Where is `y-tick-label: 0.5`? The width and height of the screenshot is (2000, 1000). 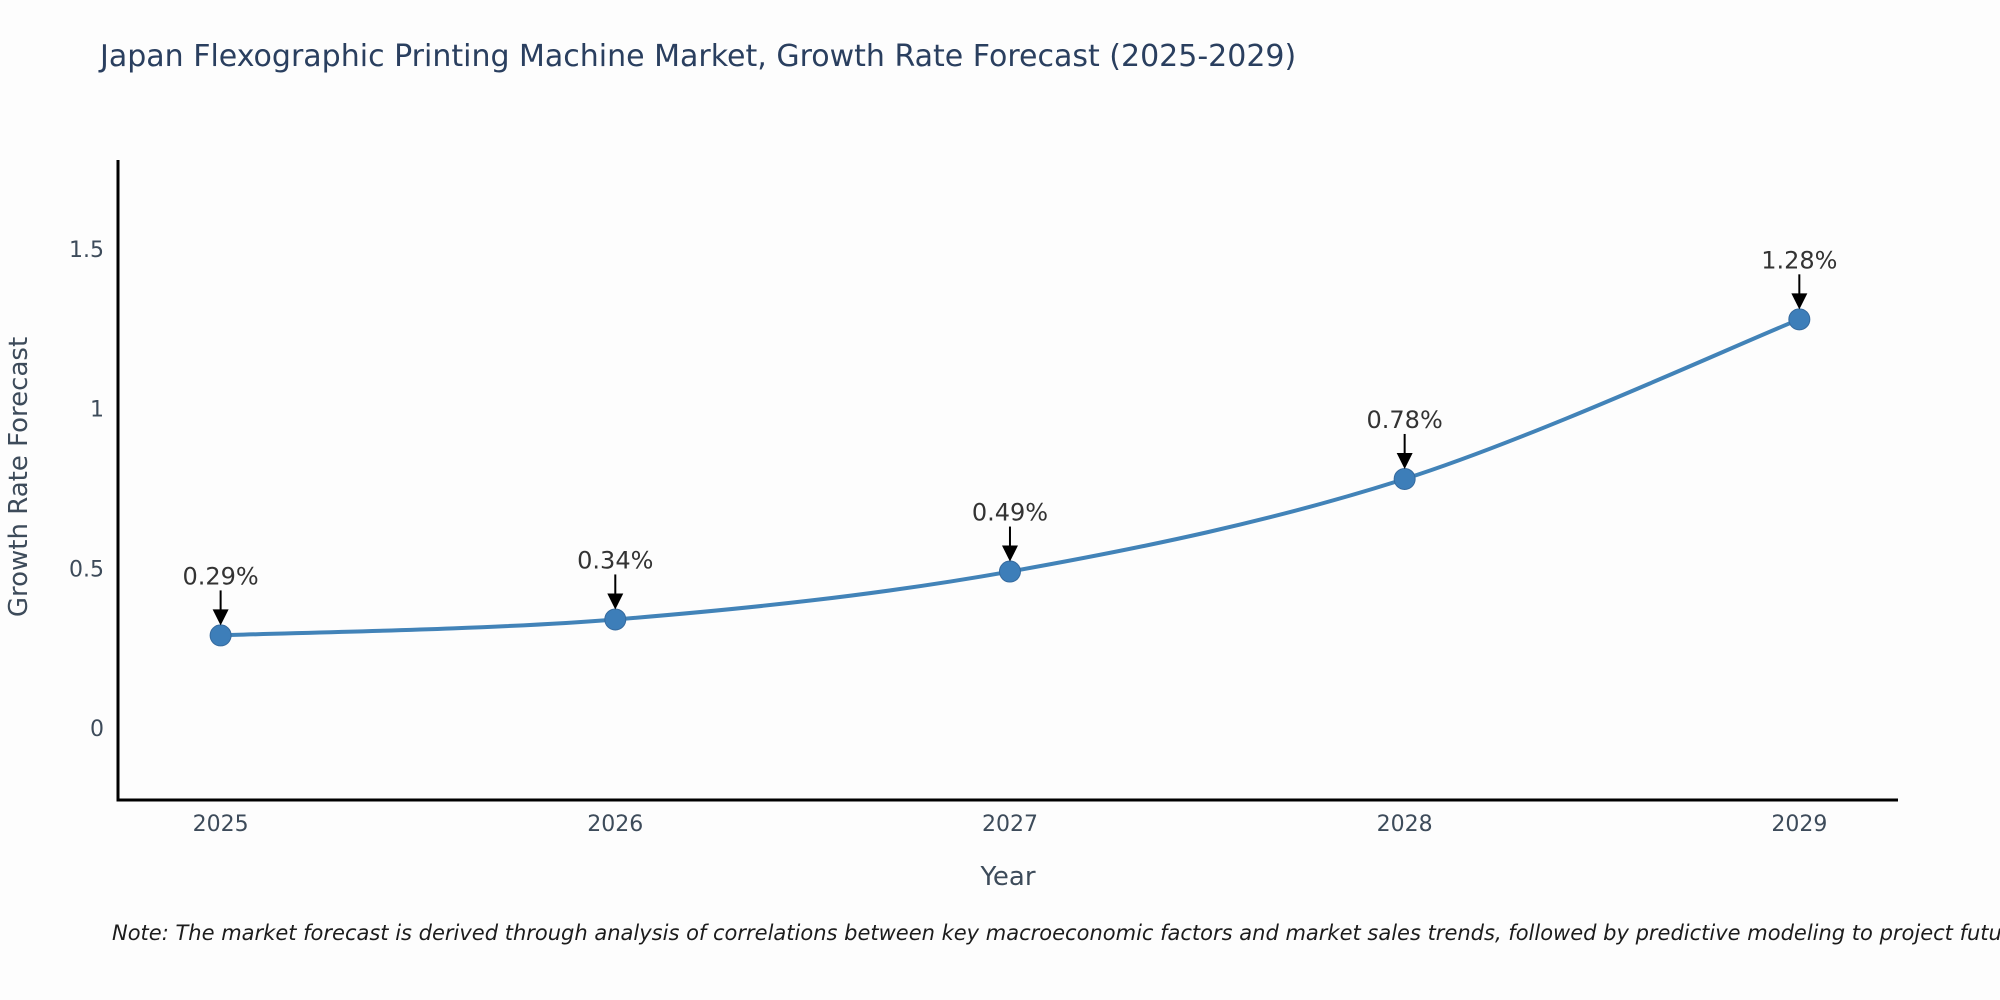
y-tick-label: 0.5 is located at coordinates (86, 569).